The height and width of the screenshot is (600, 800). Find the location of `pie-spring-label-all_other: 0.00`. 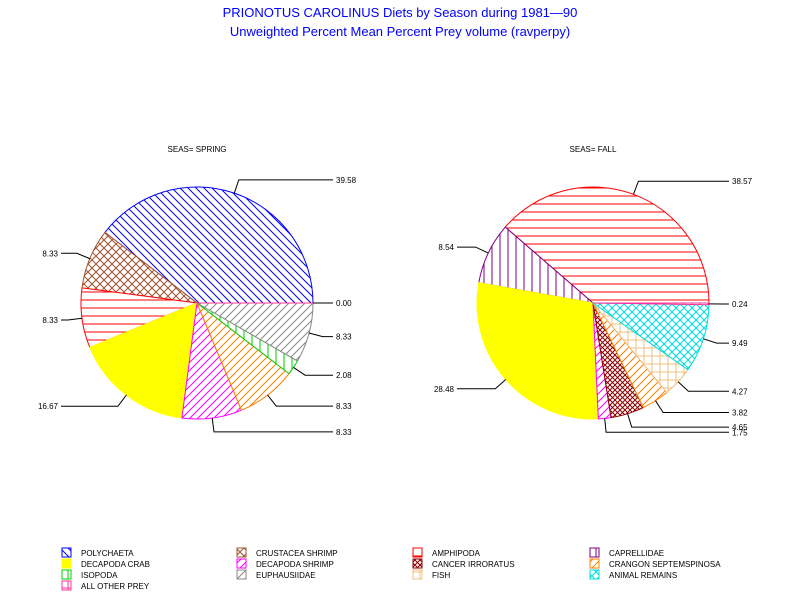

pie-spring-label-all_other: 0.00 is located at coordinates (344, 303).